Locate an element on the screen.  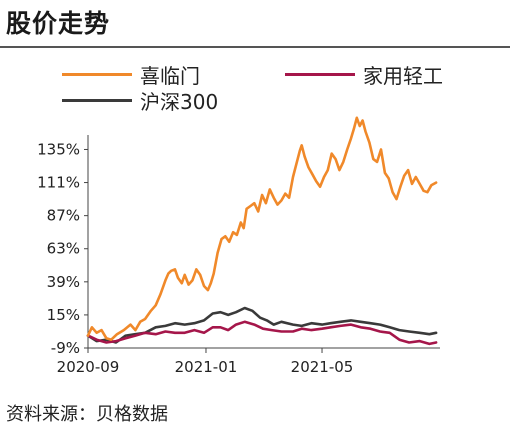
legend-swatch-xilinmen is located at coordinates (97, 74).